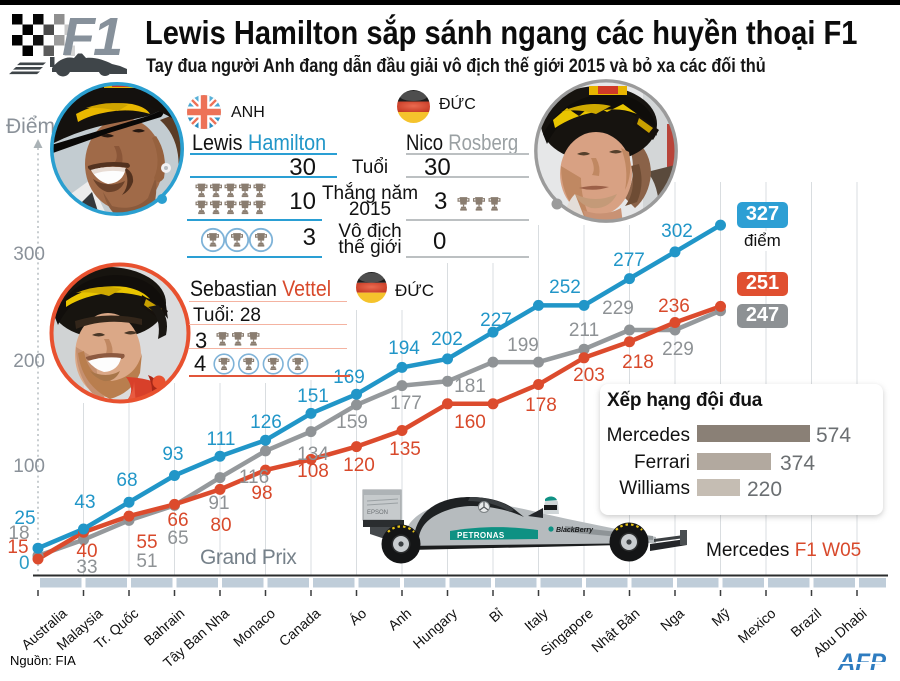  Describe the element at coordinates (377, 513) in the screenshot. I see `svg-text: EPSON` at that location.